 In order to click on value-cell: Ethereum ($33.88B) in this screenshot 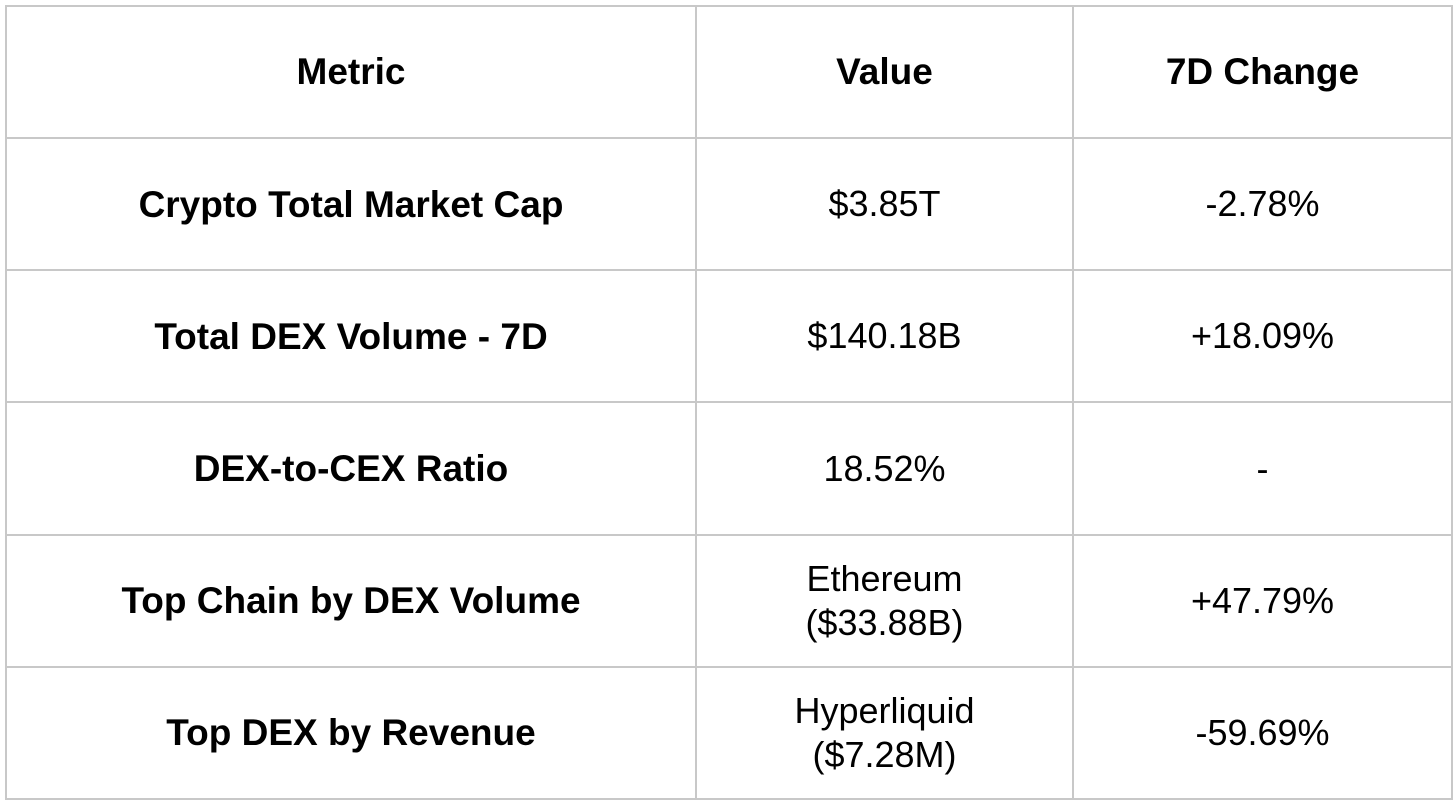, I will do `click(884, 600)`.